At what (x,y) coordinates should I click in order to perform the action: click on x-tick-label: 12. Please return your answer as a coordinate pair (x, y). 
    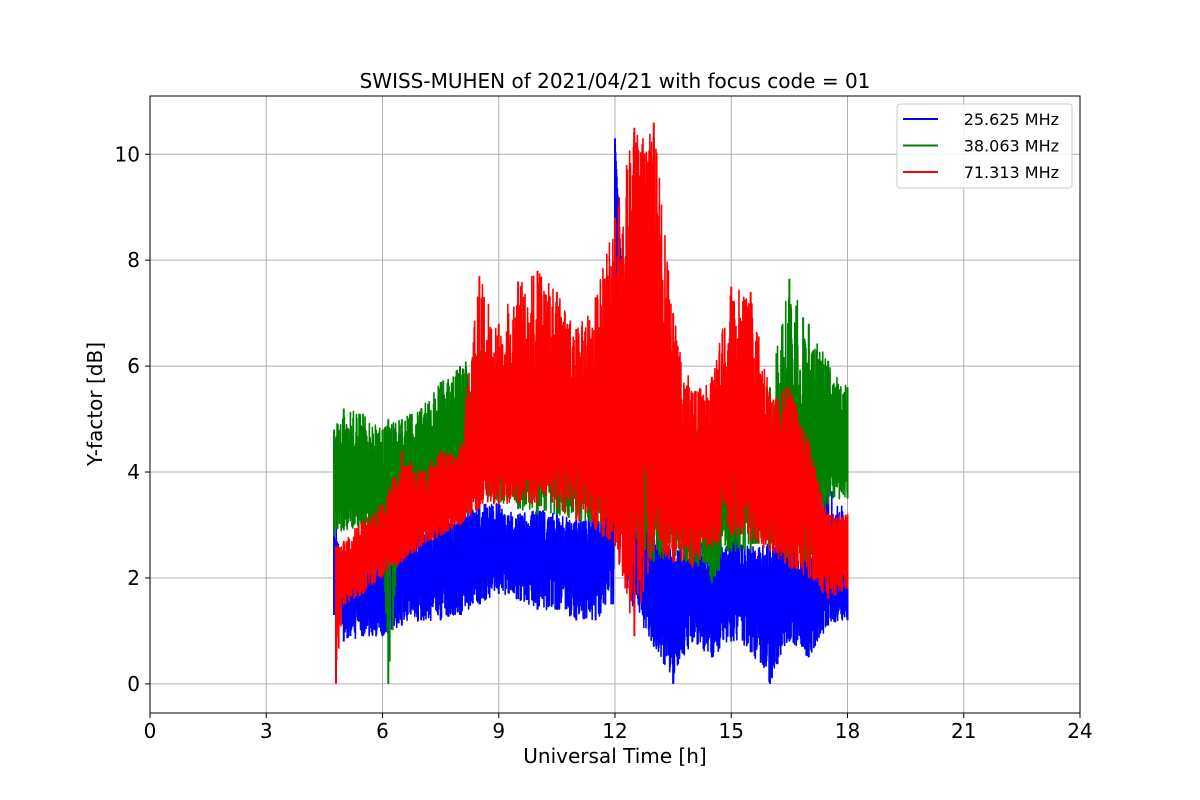
    Looking at the image, I should click on (614, 731).